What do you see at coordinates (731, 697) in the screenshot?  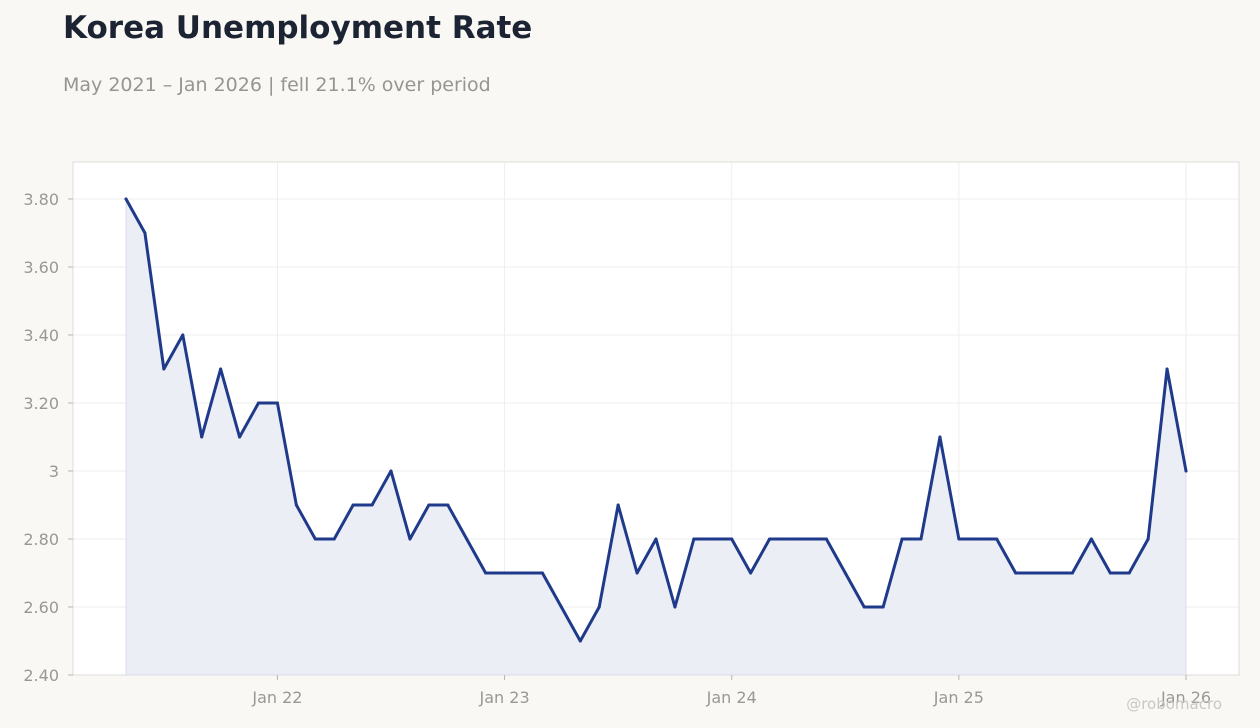 I see `x-tick-label: Jan 24` at bounding box center [731, 697].